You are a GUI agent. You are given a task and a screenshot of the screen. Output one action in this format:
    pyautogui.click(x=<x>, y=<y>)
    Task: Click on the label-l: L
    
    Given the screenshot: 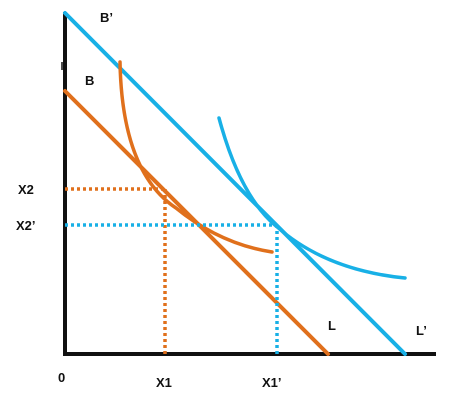 What is the action you would take?
    pyautogui.click(x=332, y=325)
    